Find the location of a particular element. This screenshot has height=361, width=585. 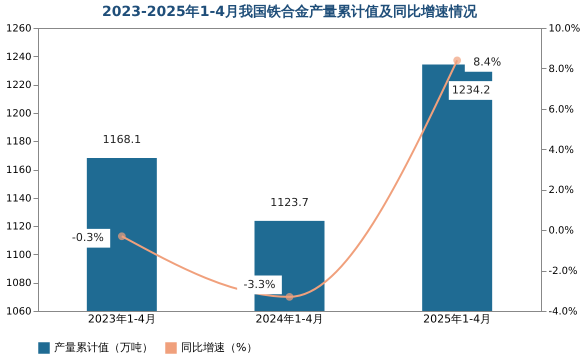

x-tick-label: 2023年1-4月 is located at coordinates (122, 319).